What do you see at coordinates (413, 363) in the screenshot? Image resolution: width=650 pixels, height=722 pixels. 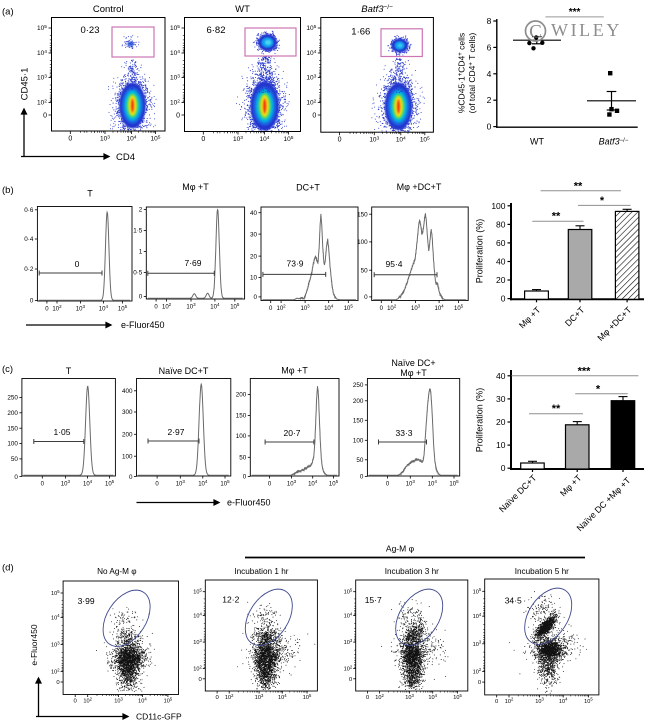 I see `svg-text: Naïve DC+` at bounding box center [413, 363].